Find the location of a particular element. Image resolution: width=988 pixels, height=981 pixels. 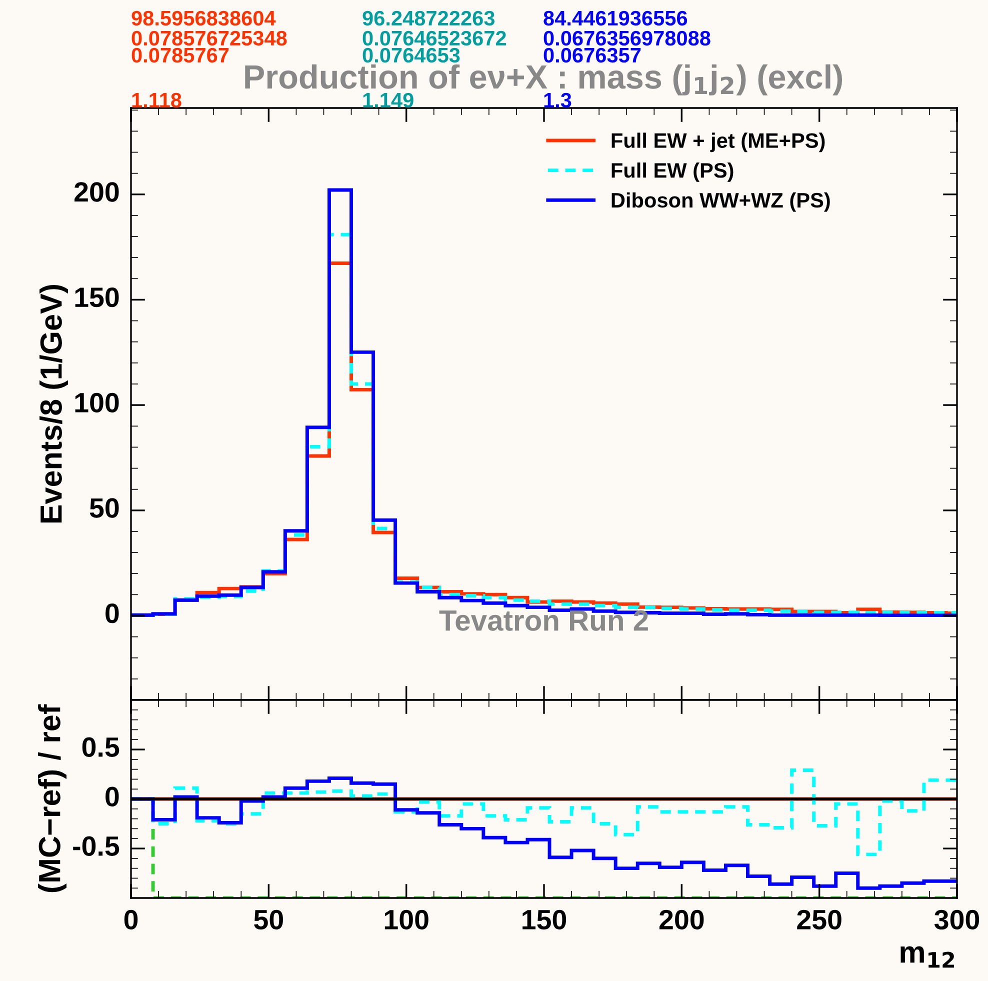

text: 1.3 is located at coordinates (558, 100).